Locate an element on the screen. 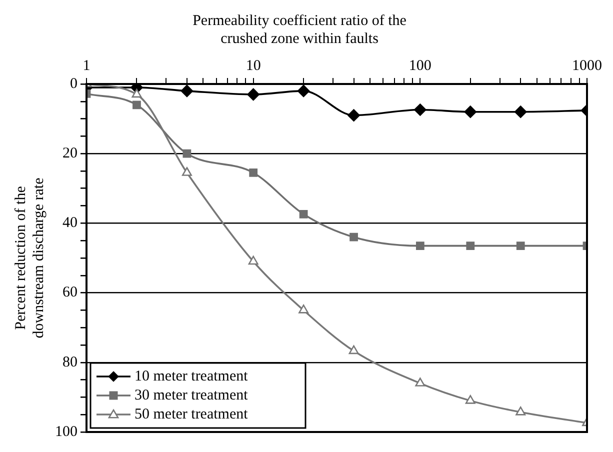 This screenshot has height=452, width=613. y-axis-title: Percent reduction of the downstream discharge rate is located at coordinates (29, 257).